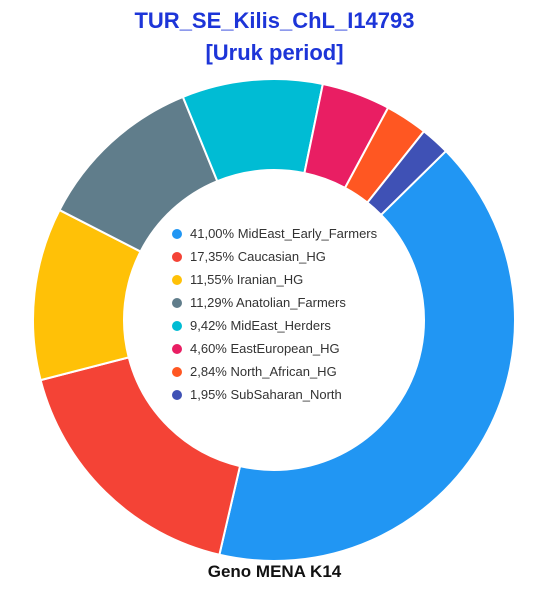  Describe the element at coordinates (247, 279) in the screenshot. I see `legend-label: 11,55% Iranian_HG` at that location.